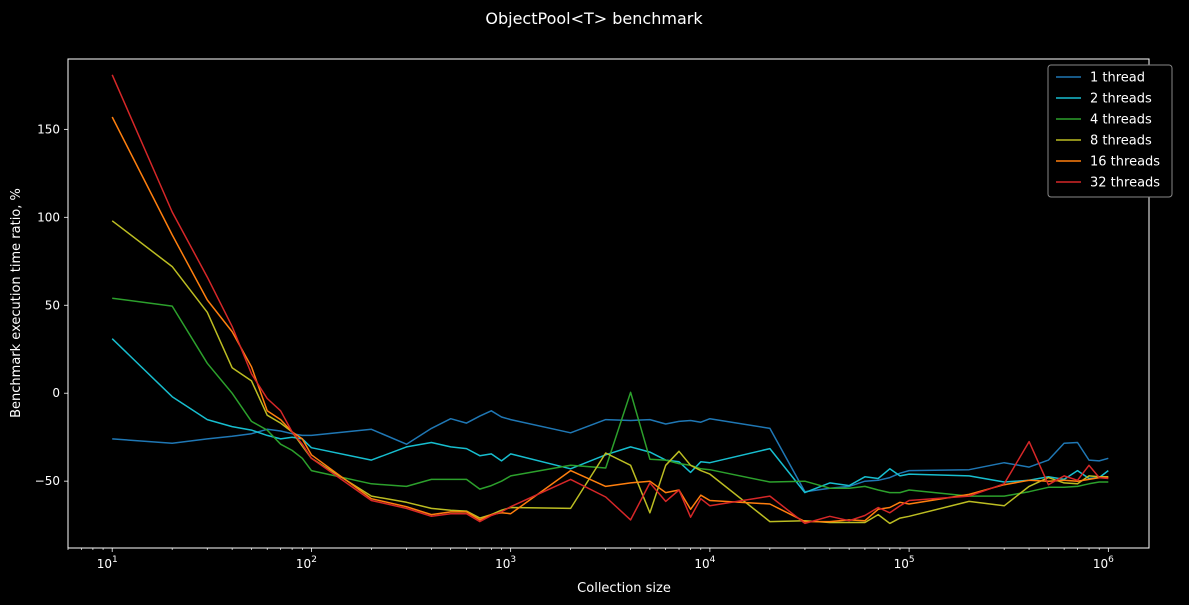  Describe the element at coordinates (594, 18) in the screenshot. I see `chart-title: ObjectPool<T> benchmark` at that location.